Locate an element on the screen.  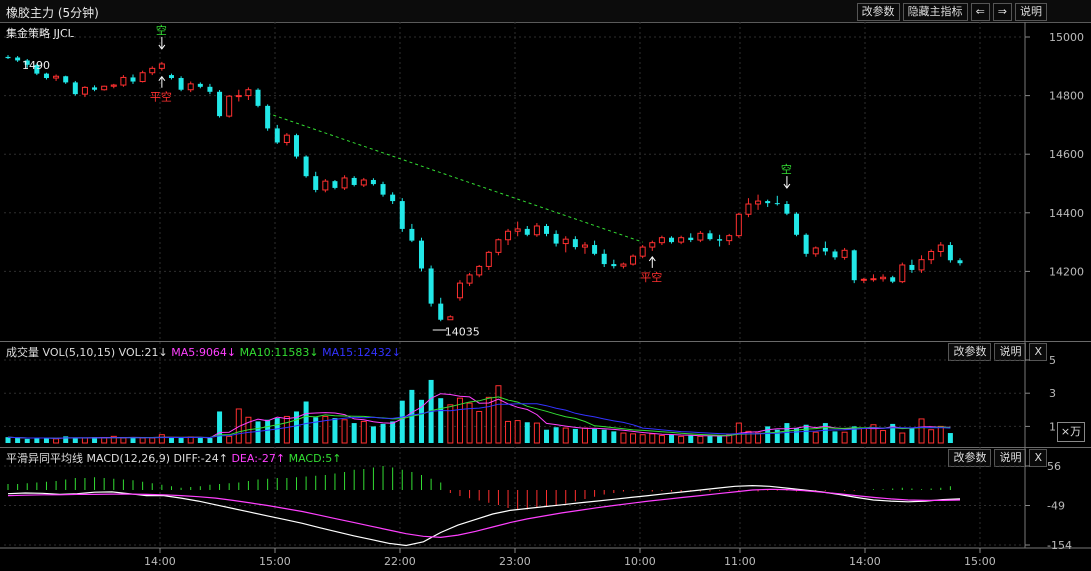
vol-edit-params-button: 改参数 is located at coordinates (970, 352).